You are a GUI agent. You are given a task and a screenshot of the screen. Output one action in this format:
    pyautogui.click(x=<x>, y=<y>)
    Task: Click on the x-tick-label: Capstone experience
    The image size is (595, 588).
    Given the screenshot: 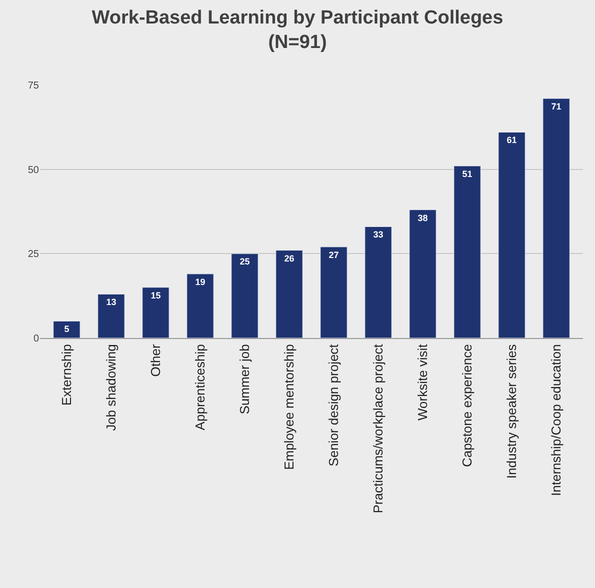 What is the action you would take?
    pyautogui.click(x=467, y=406)
    